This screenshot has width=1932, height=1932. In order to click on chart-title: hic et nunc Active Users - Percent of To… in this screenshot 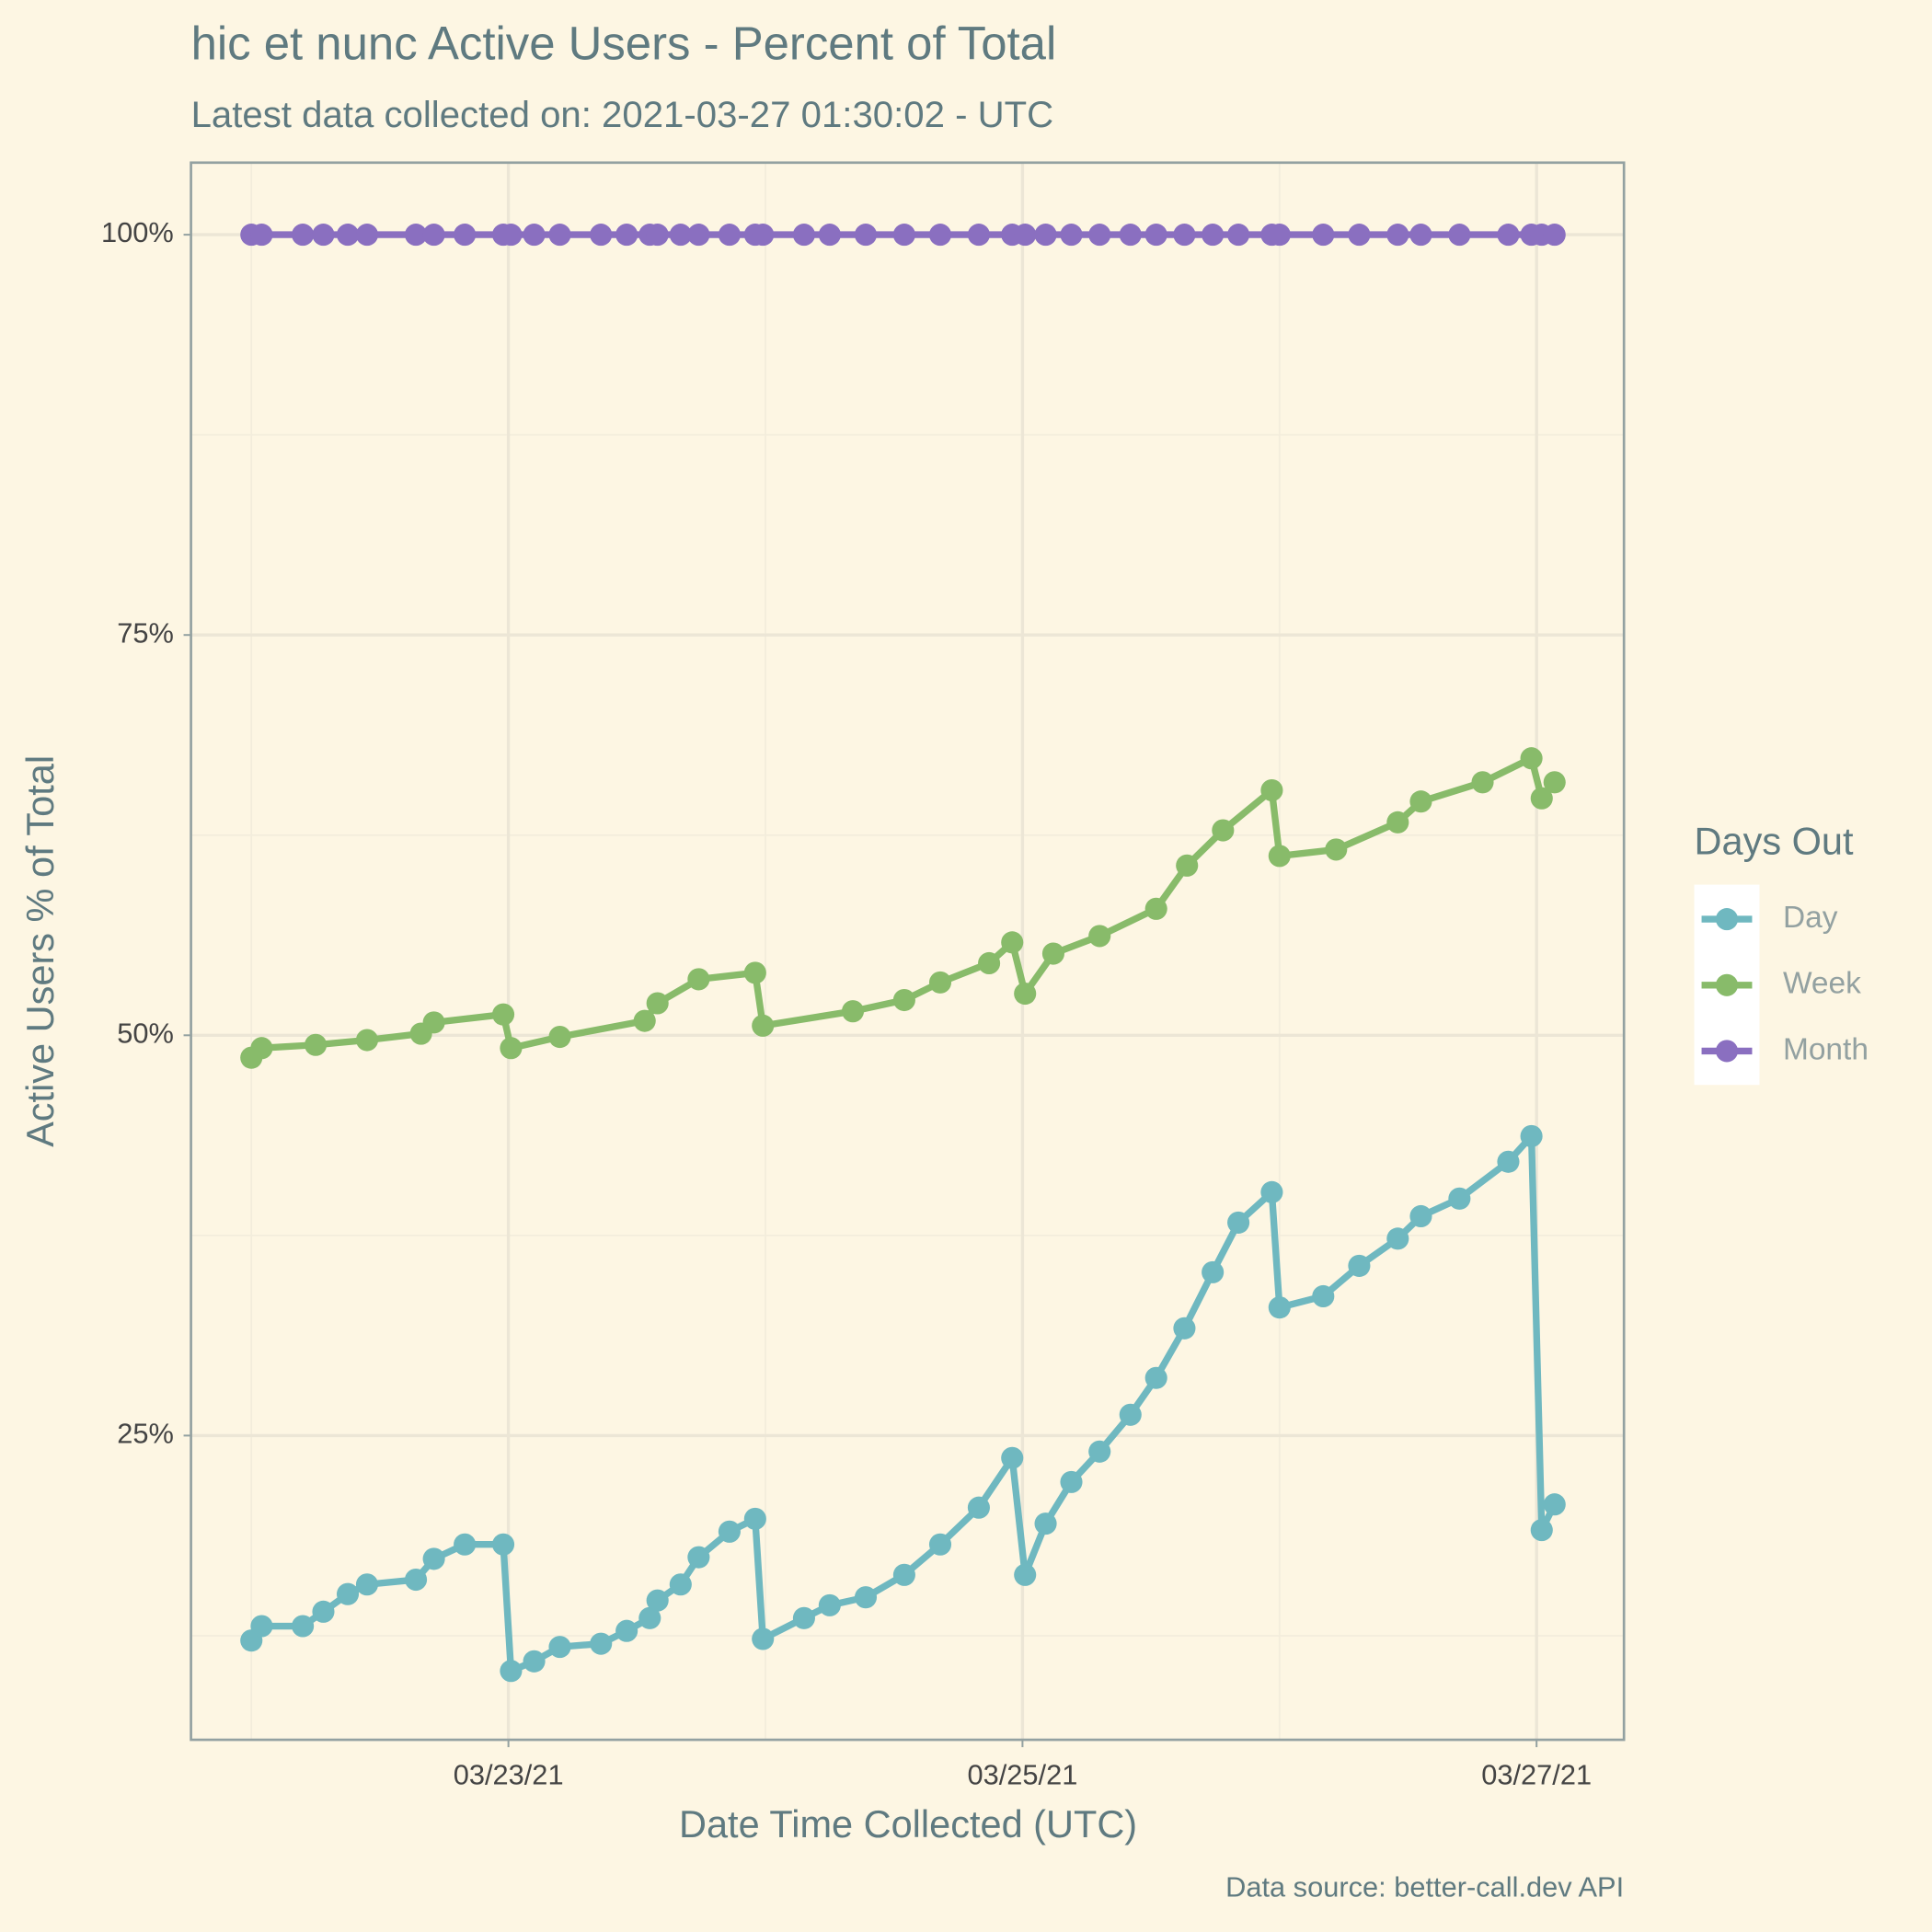, I will do `click(624, 43)`.